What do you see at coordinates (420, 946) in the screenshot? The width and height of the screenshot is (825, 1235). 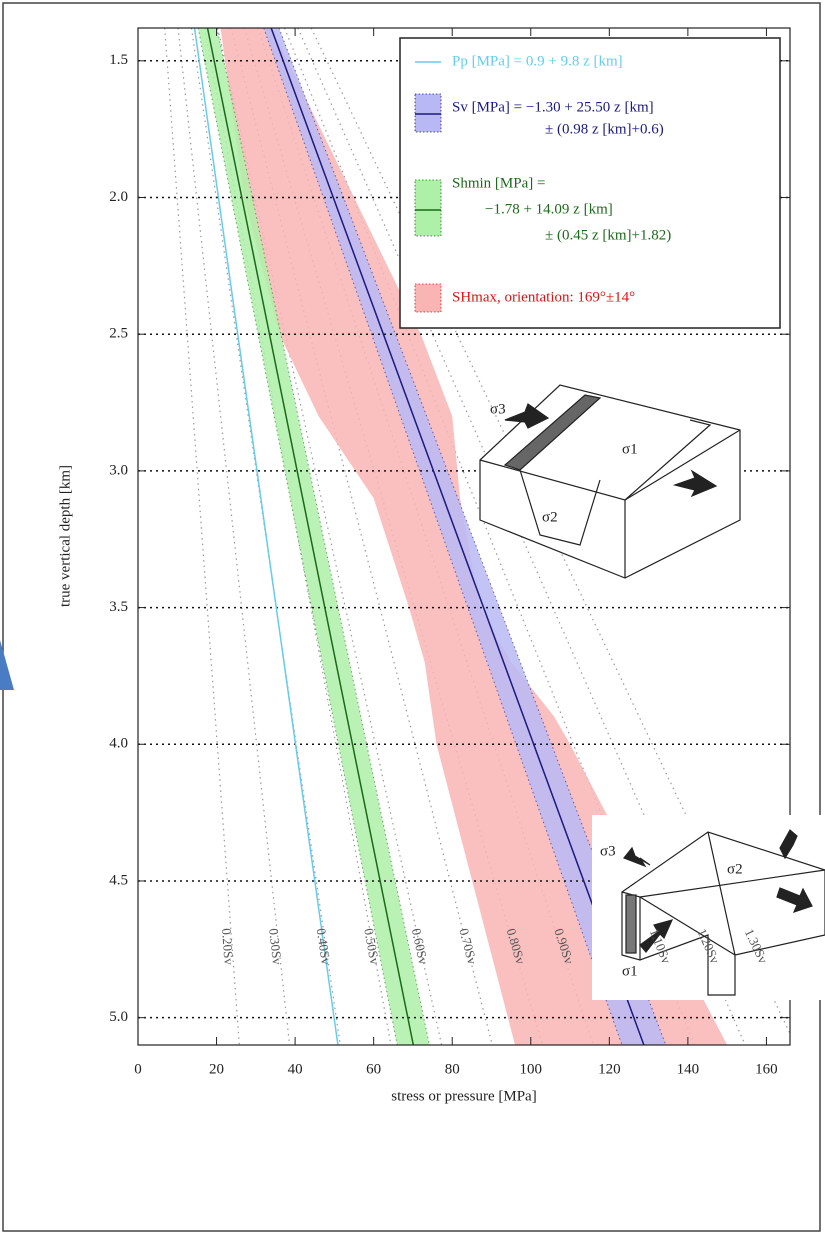 I see `gradient-label: 0.60Sv` at bounding box center [420, 946].